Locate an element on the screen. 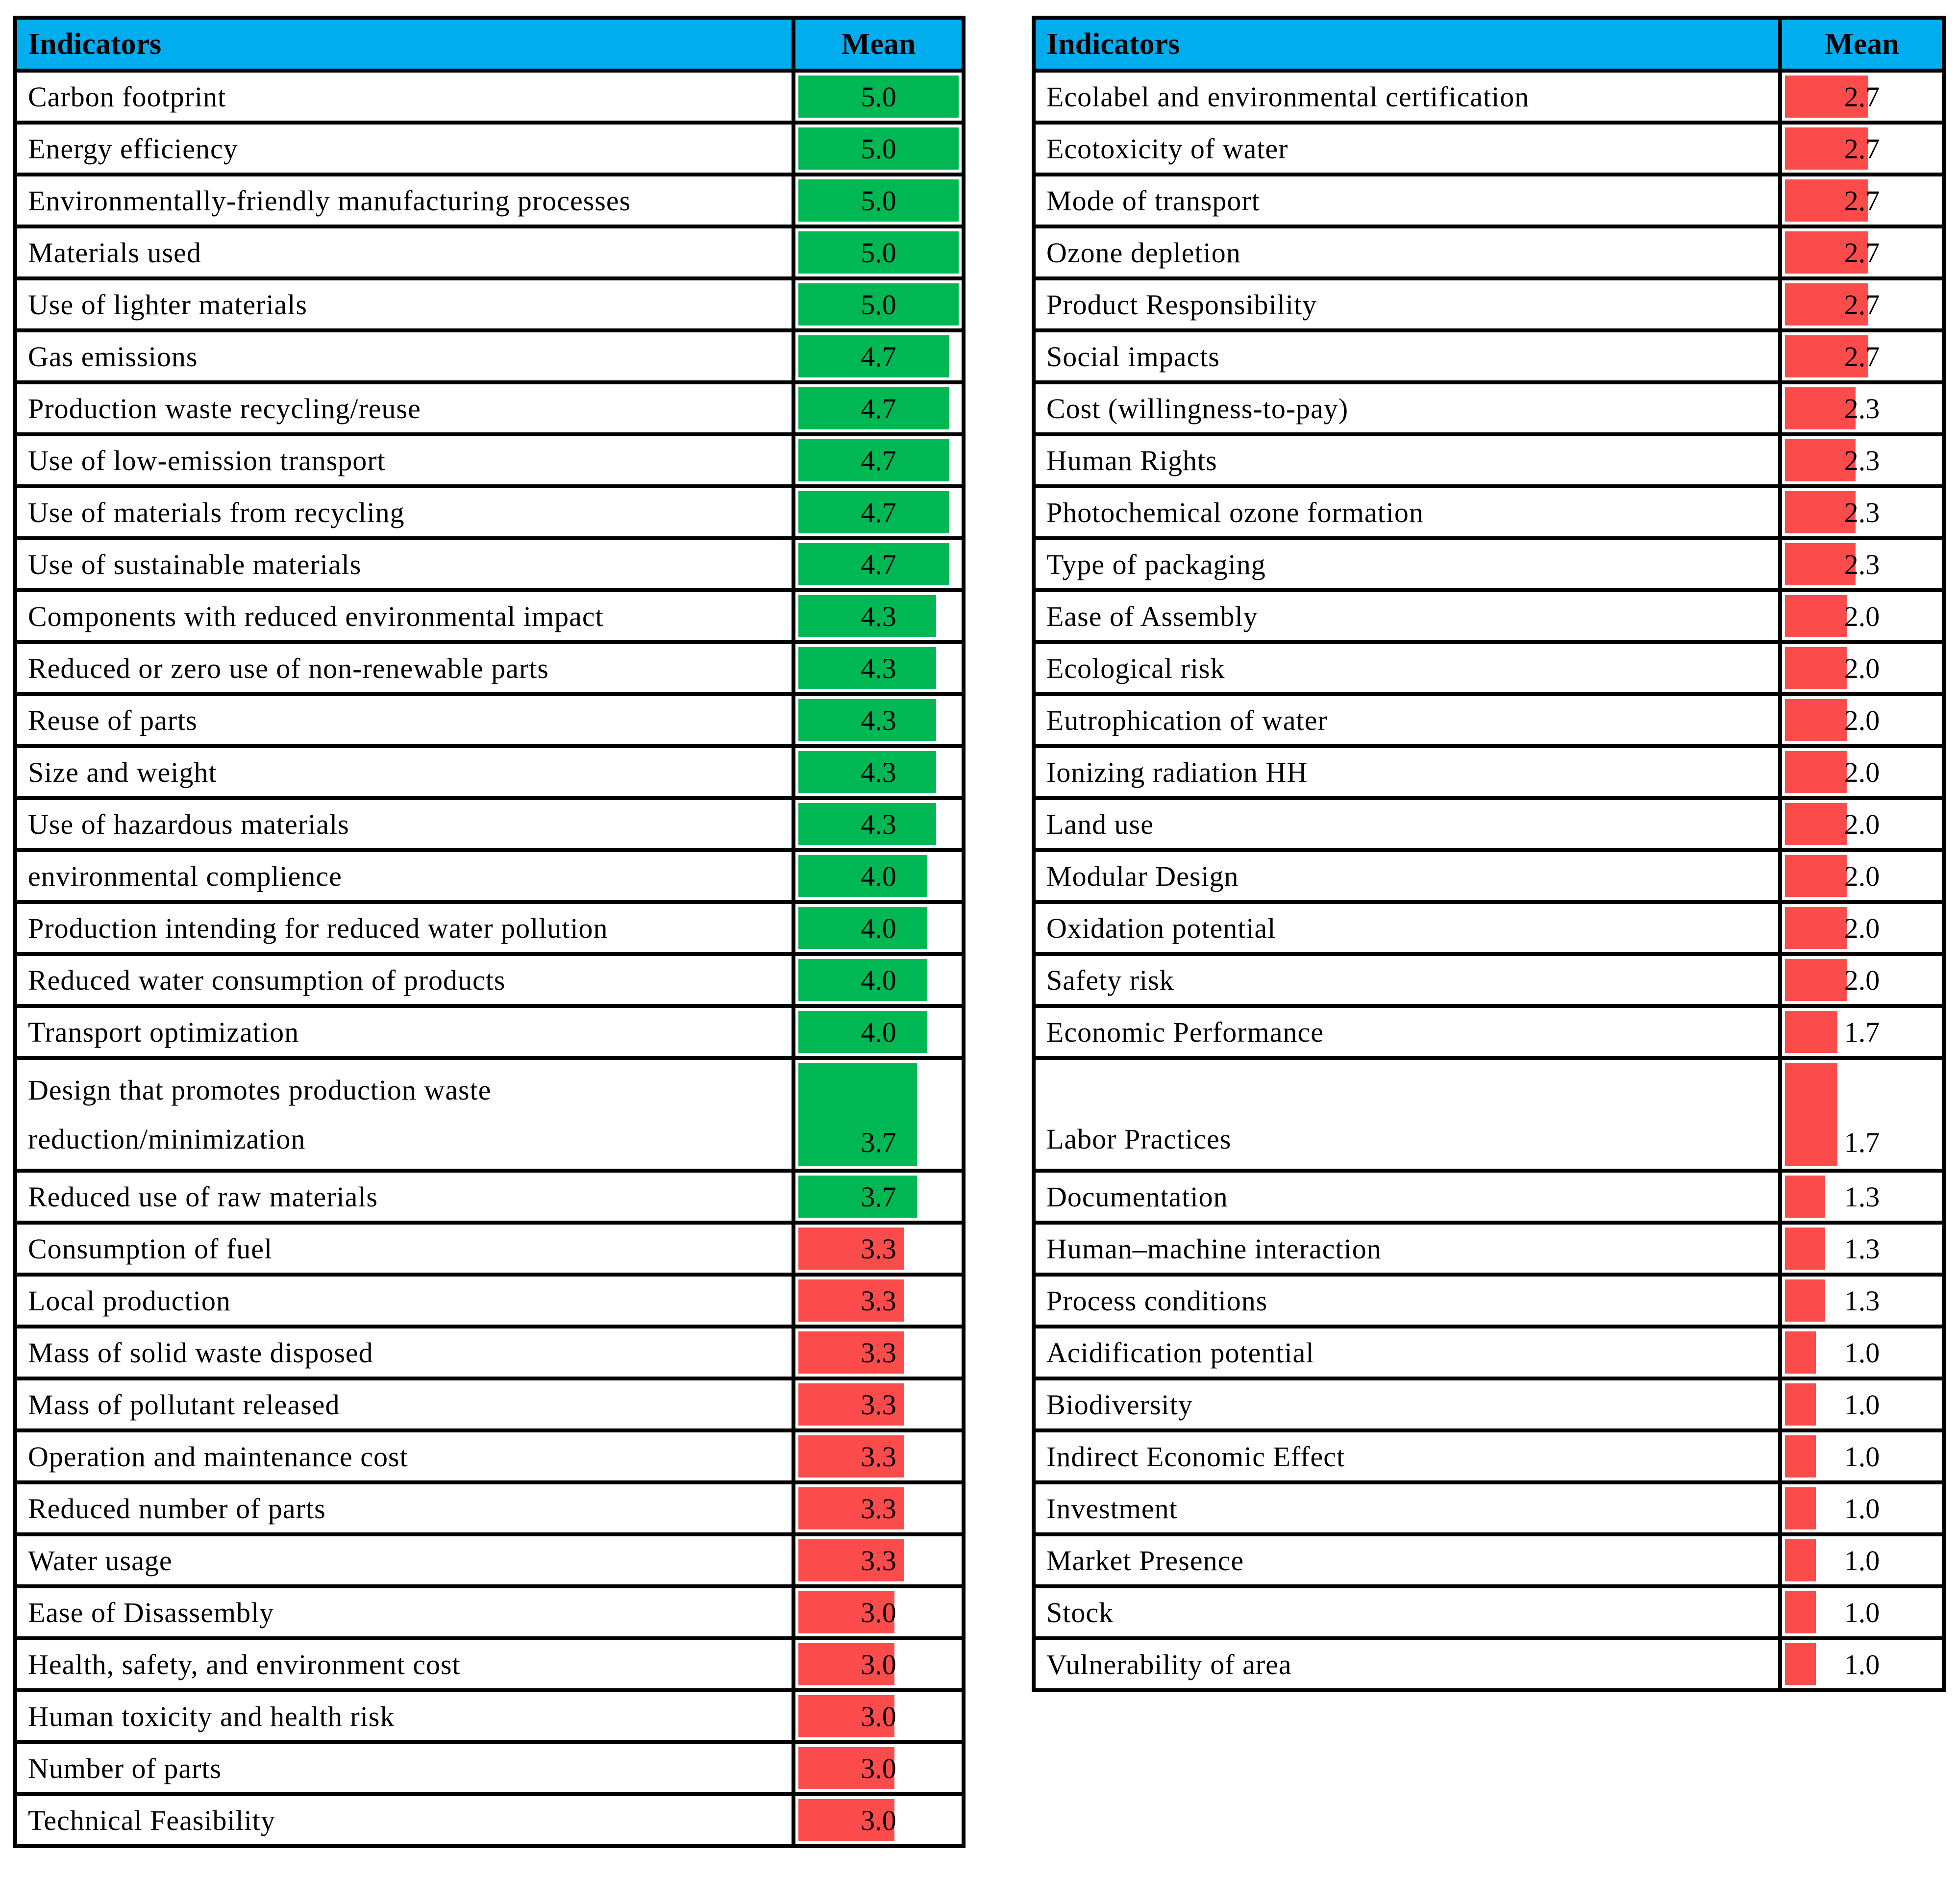 The width and height of the screenshot is (1957, 1904). indicator-label: Ecolabel and environmental certification is located at coordinates (1288, 96).